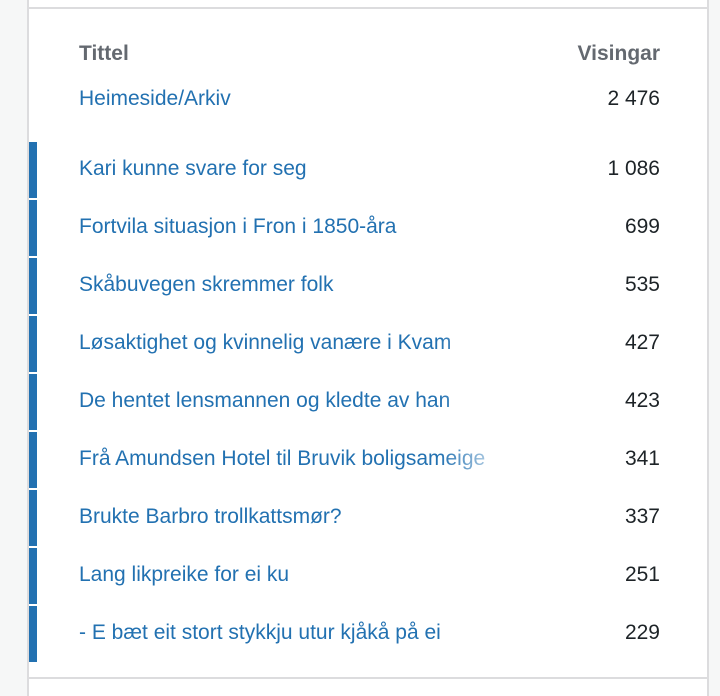 The height and width of the screenshot is (696, 720). Describe the element at coordinates (184, 574) in the screenshot. I see `post-link: Lang likpreike for ei ku` at that location.